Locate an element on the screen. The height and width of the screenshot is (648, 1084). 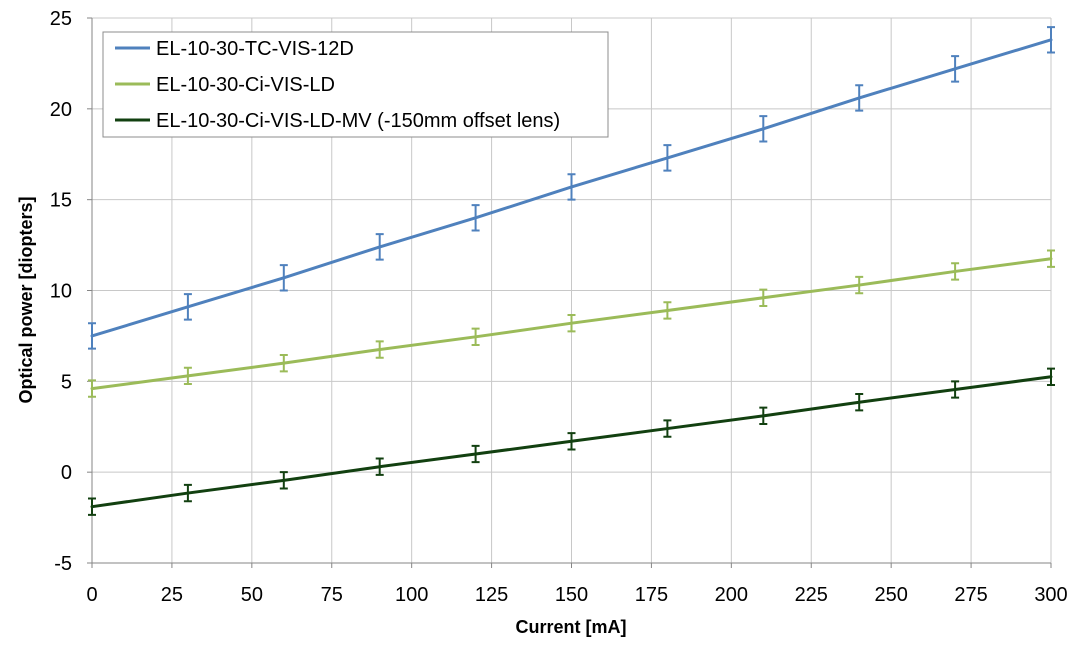
x-tick-label: 50 is located at coordinates (252, 595).